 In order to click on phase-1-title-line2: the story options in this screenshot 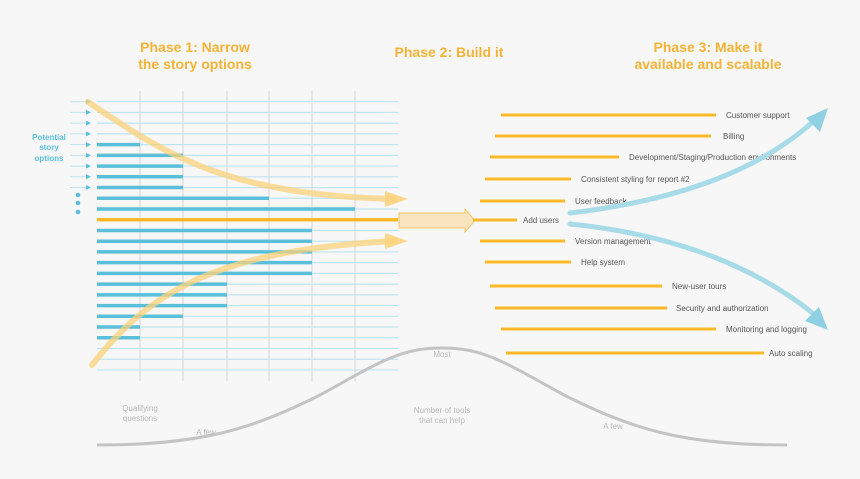, I will do `click(195, 64)`.